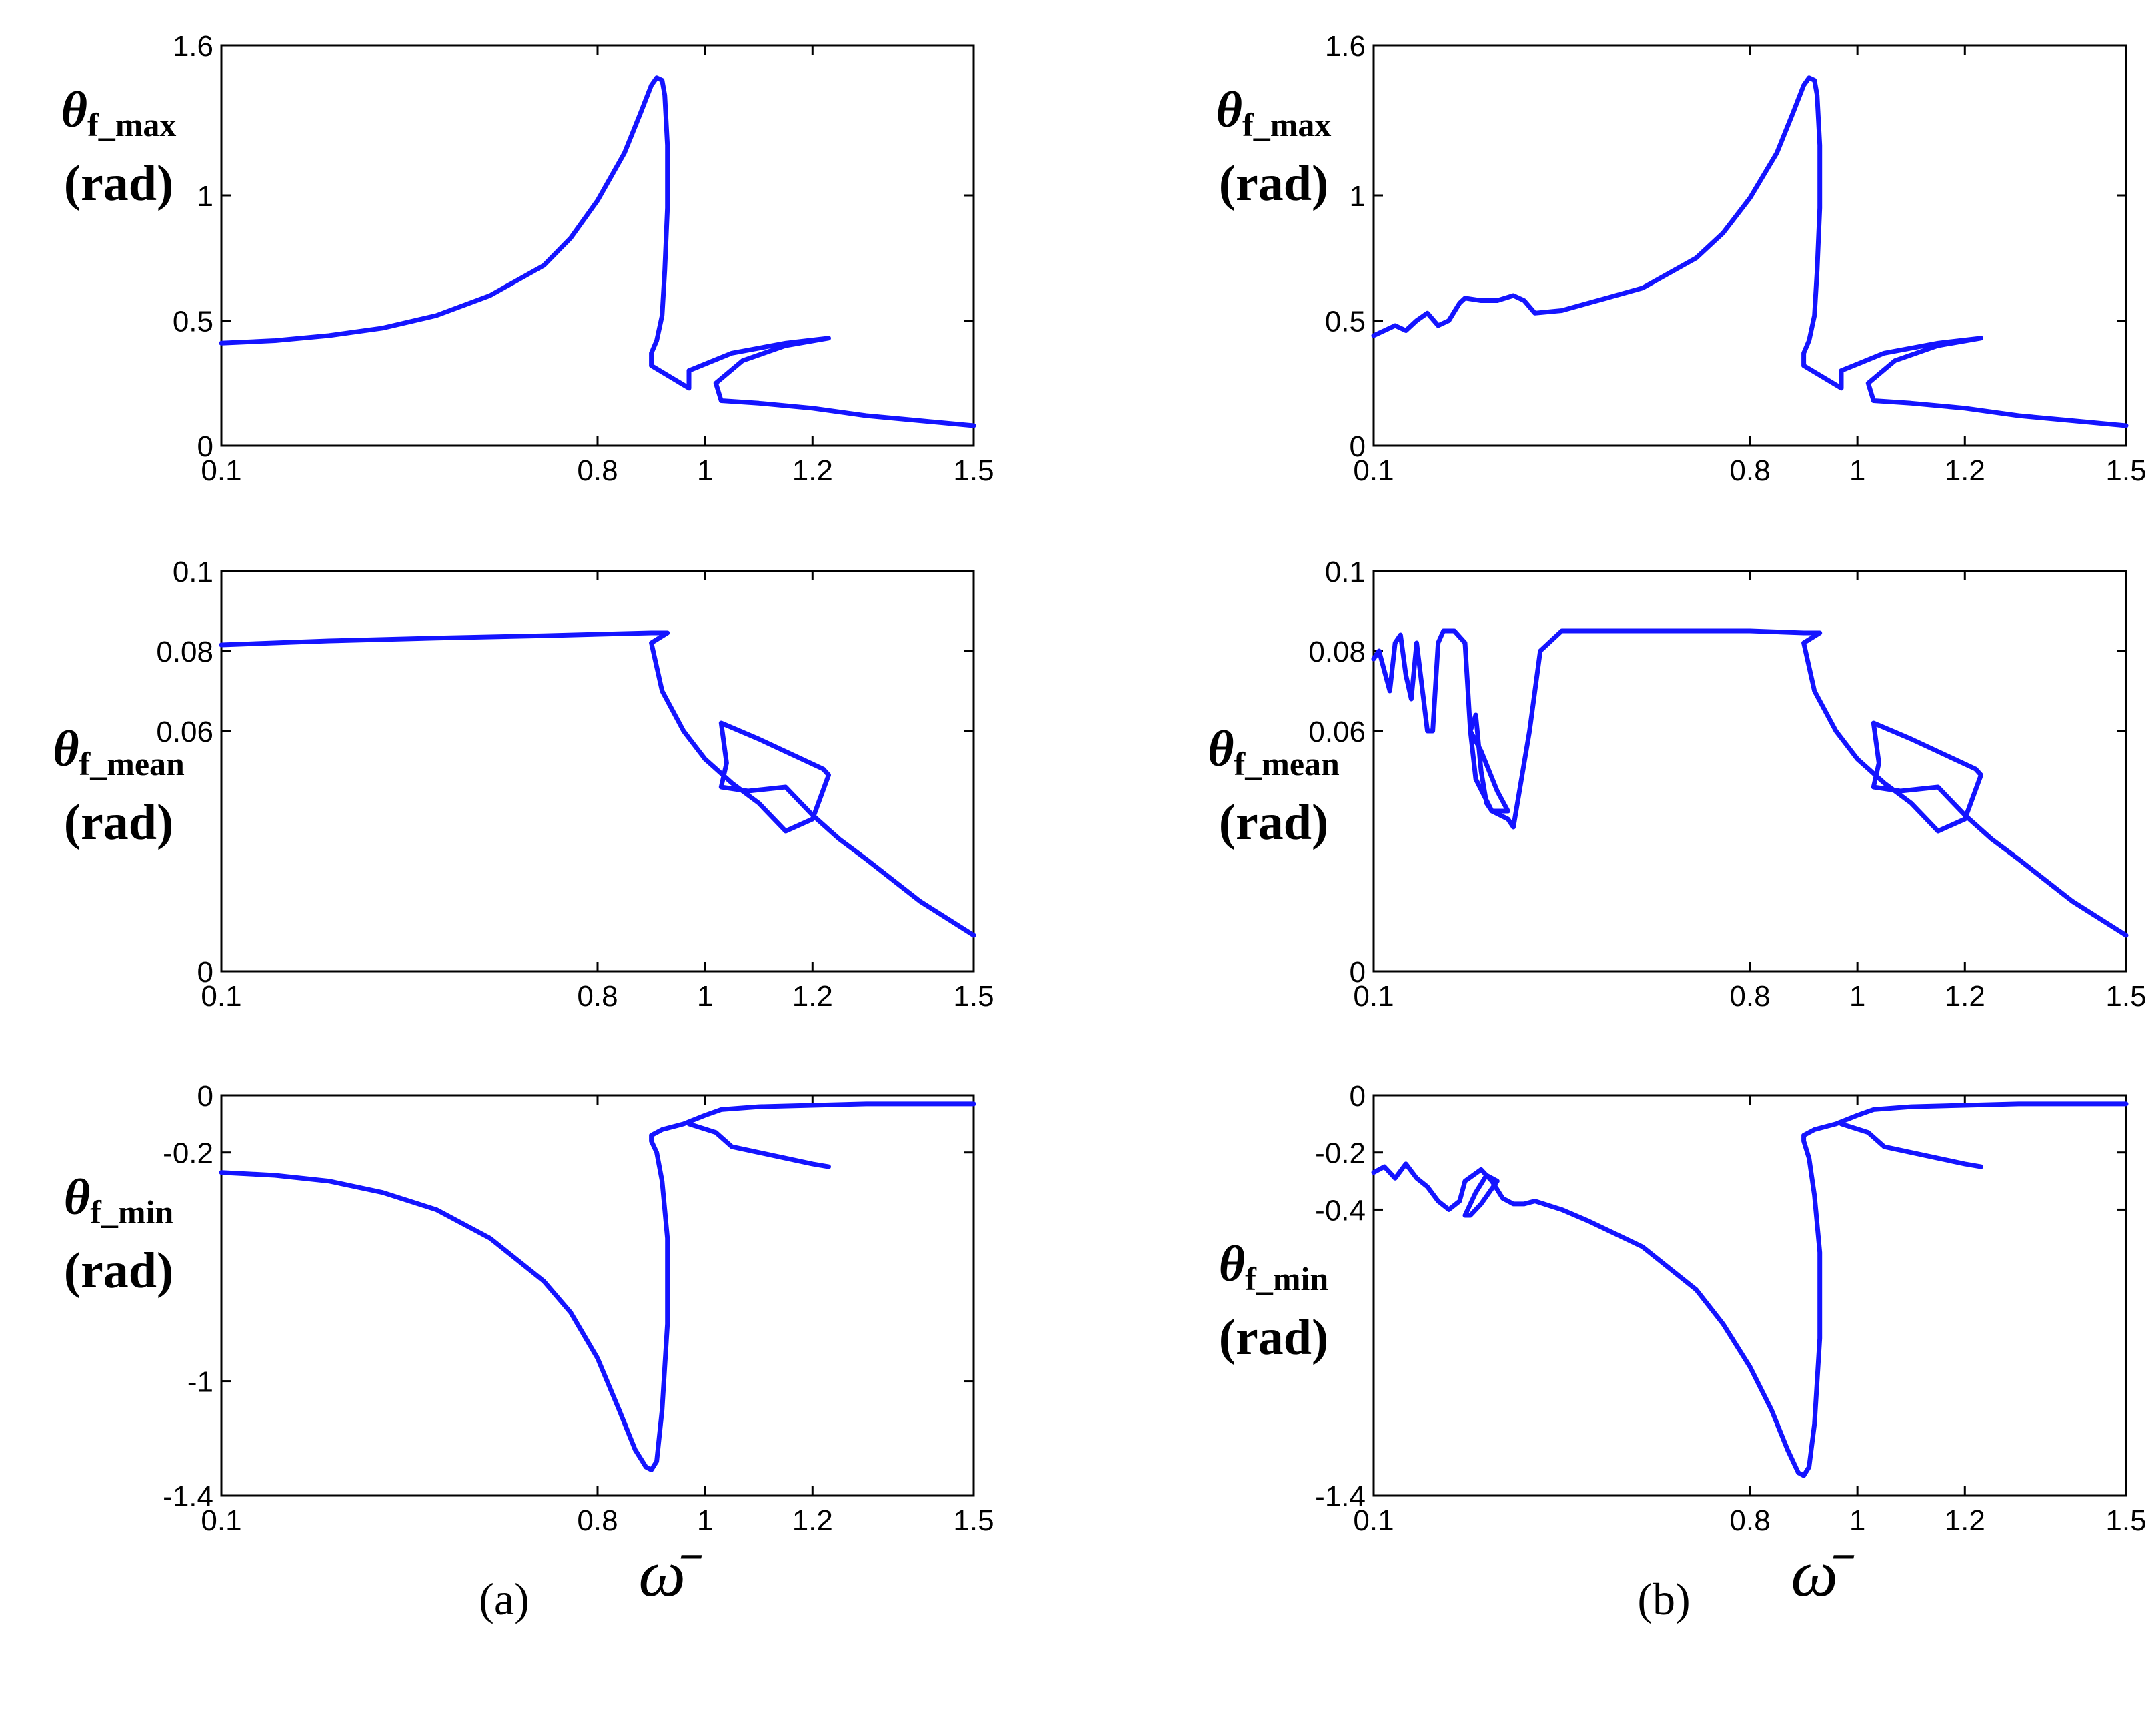  What do you see at coordinates (1481, 1195) in the screenshot?
I see `series-line-lower-loop` at bounding box center [1481, 1195].